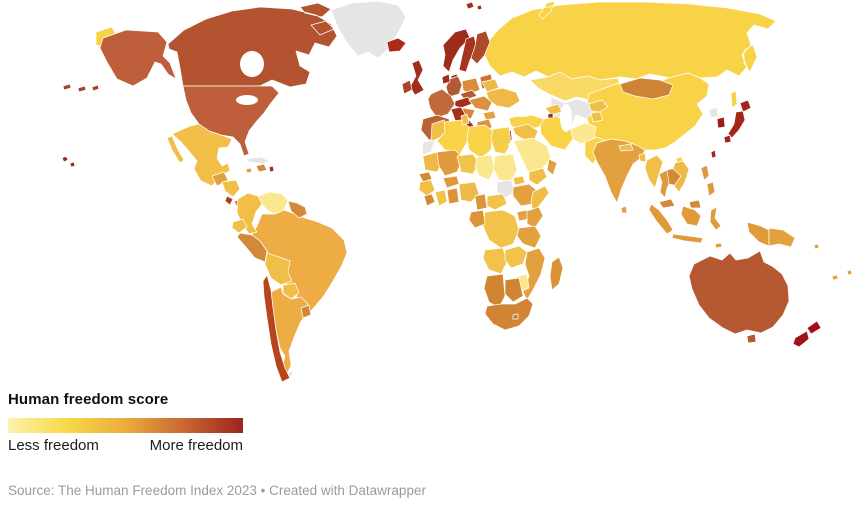 The image size is (866, 511). What do you see at coordinates (229, 200) in the screenshot?
I see `country-costa-rica` at bounding box center [229, 200].